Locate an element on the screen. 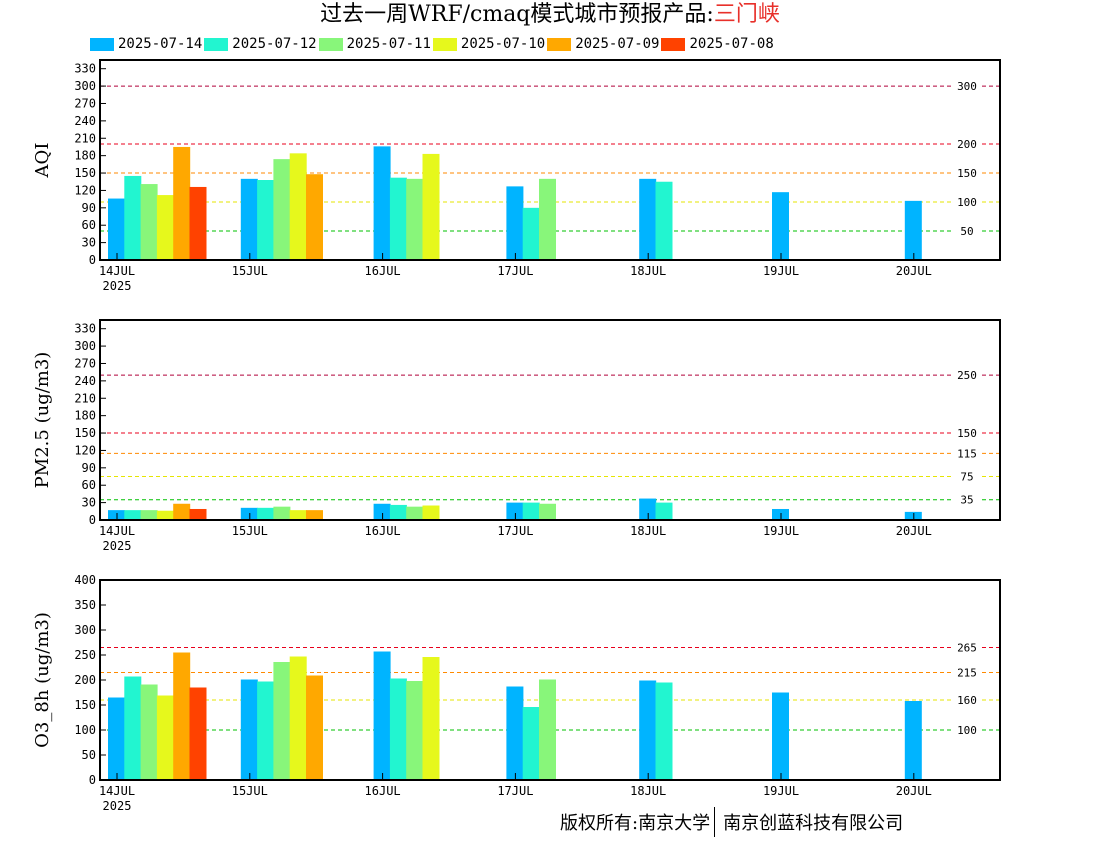  y-axis-label: AQI is located at coordinates (42, 161).